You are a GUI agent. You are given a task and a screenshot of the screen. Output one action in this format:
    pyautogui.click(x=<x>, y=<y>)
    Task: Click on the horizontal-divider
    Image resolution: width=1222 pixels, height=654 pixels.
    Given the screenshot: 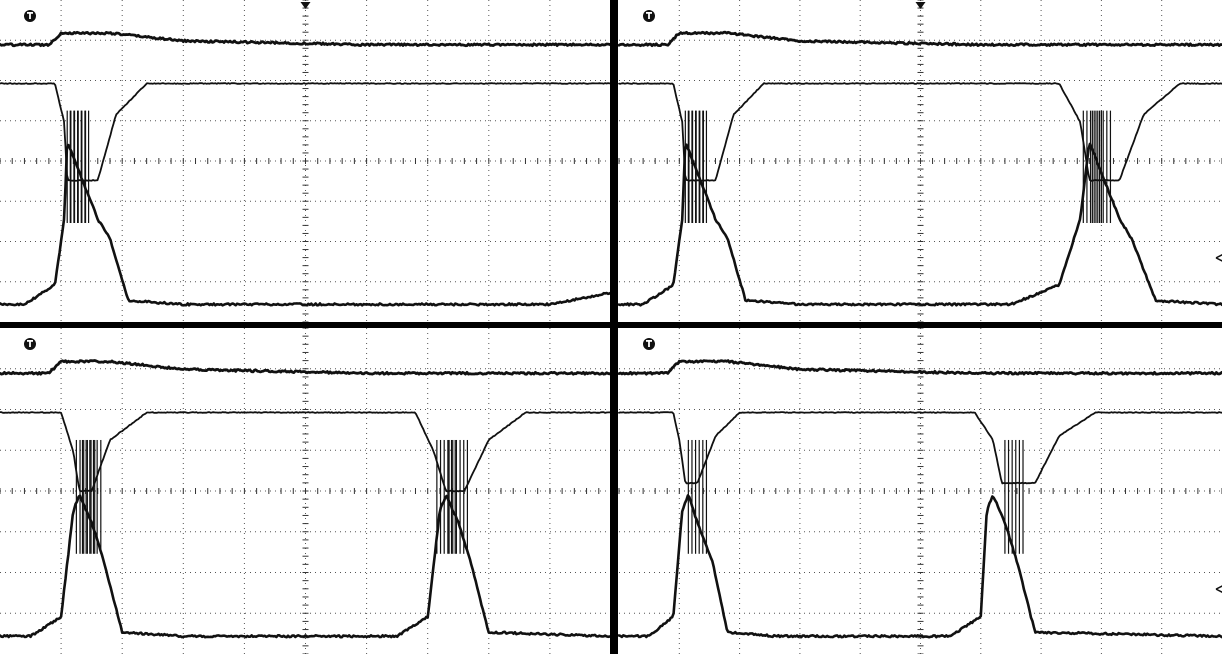 What is the action you would take?
    pyautogui.click(x=611, y=325)
    